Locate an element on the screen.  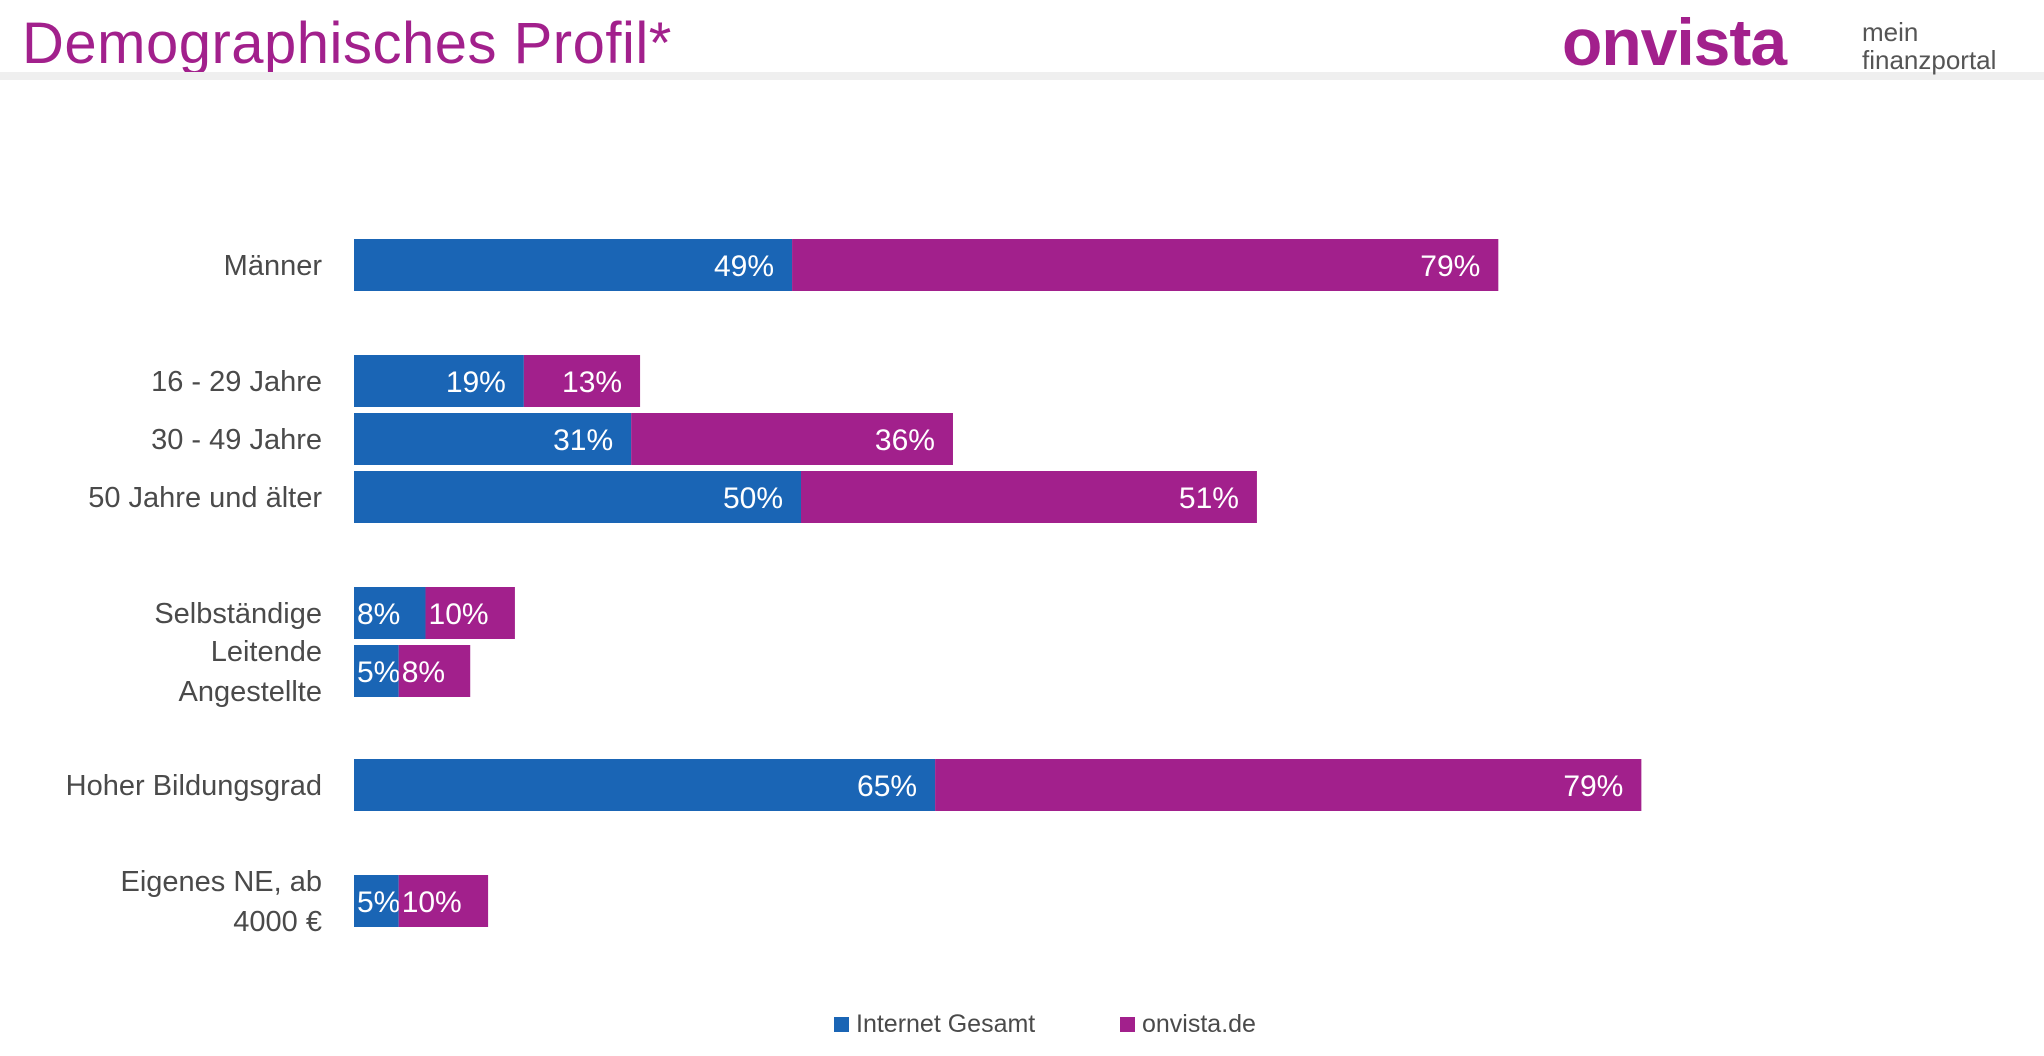
data-label: 36% is located at coordinates (905, 440).